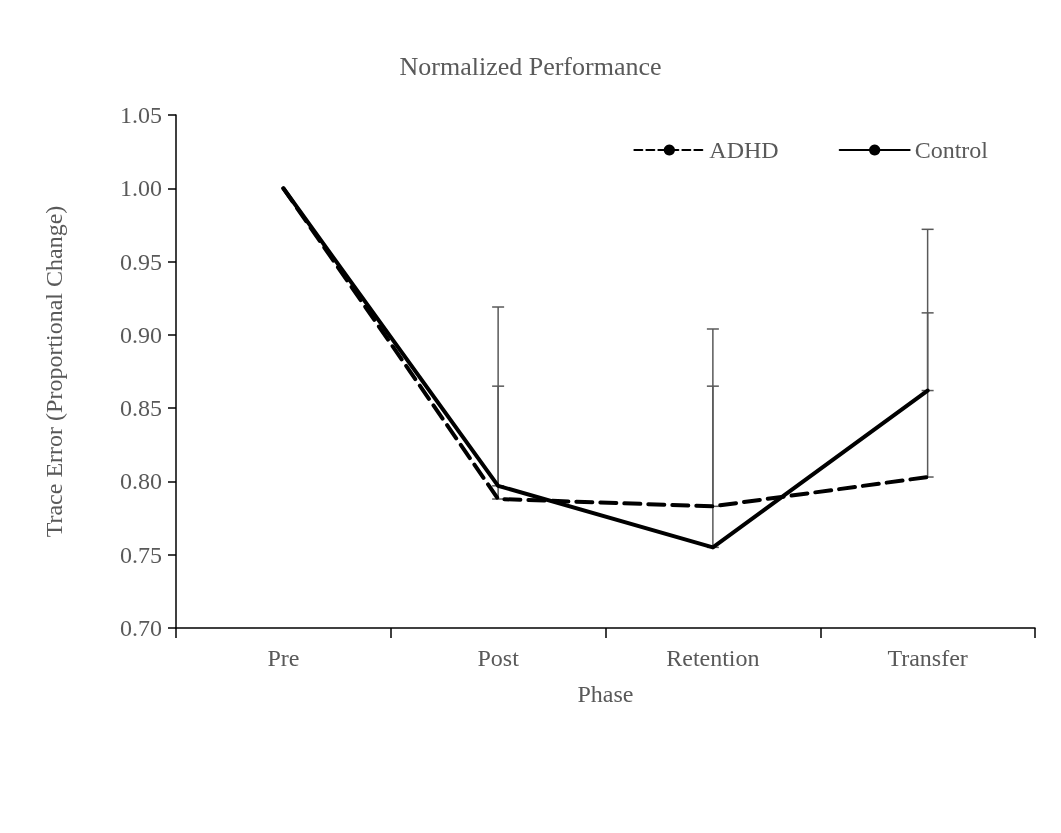  I want to click on legend-label: ADHD, so click(744, 150).